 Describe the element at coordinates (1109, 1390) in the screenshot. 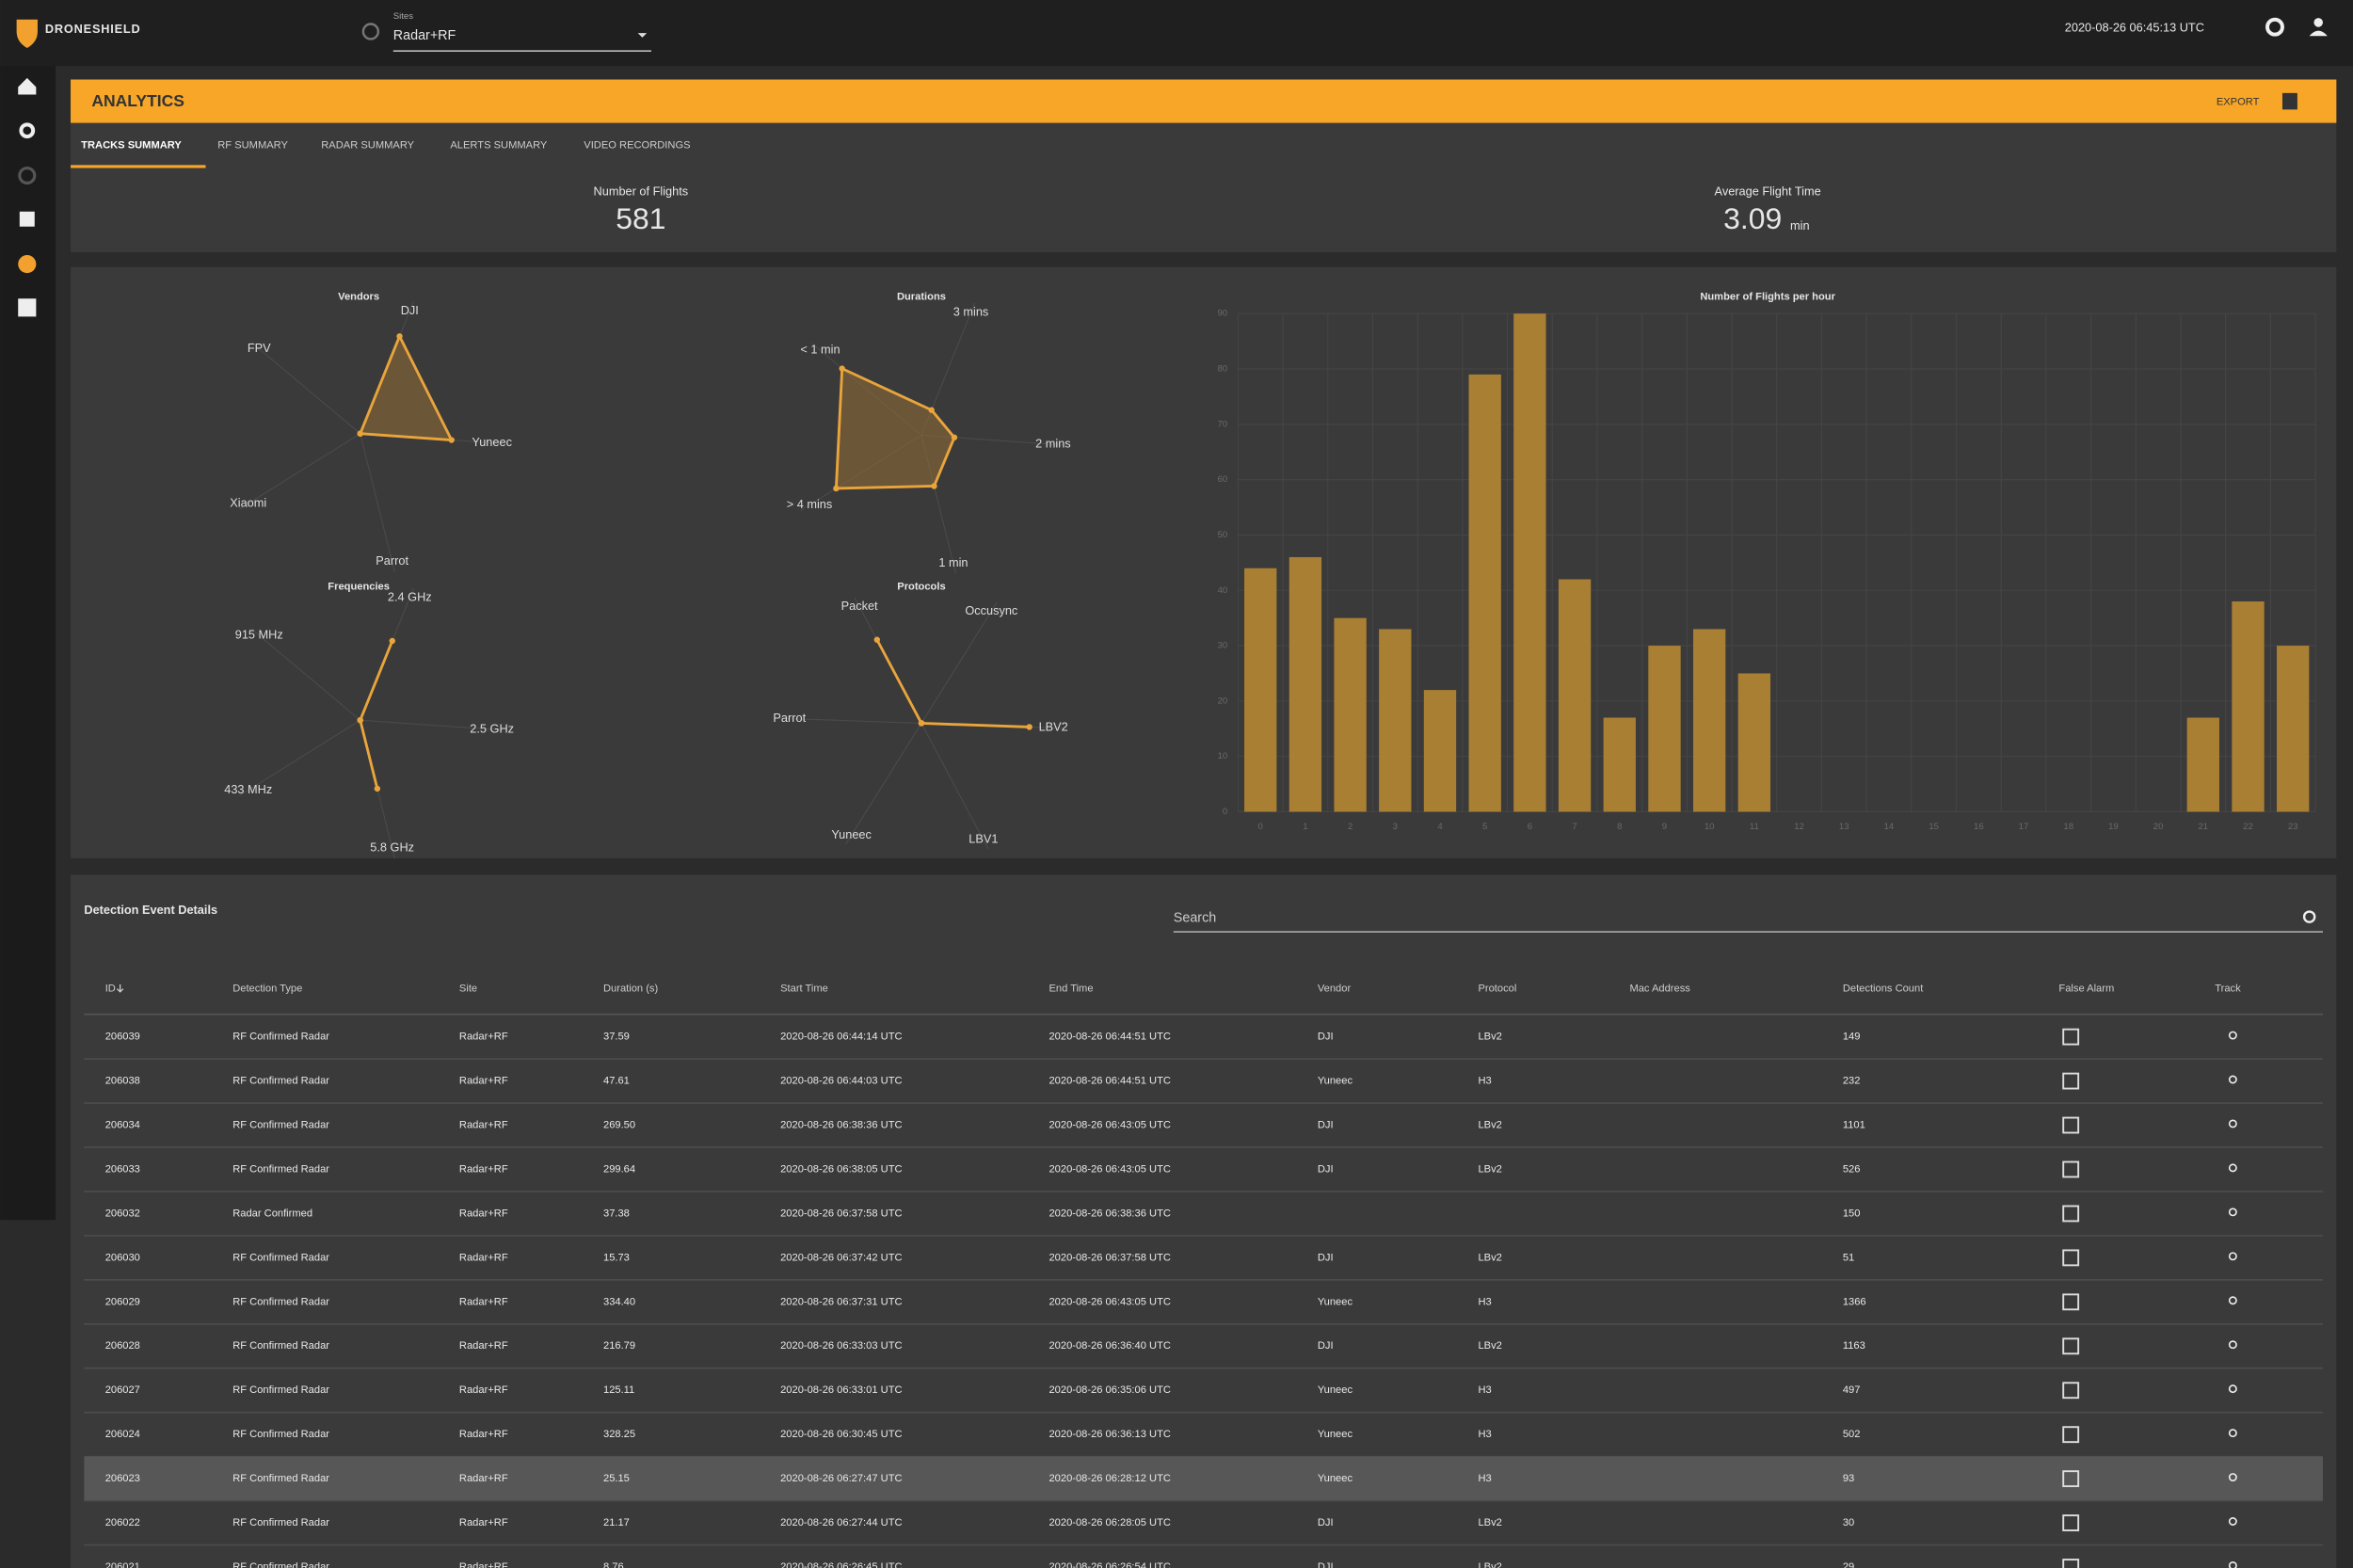

I see `table-cell: 2020-08-26 06:35:06 UTC` at that location.